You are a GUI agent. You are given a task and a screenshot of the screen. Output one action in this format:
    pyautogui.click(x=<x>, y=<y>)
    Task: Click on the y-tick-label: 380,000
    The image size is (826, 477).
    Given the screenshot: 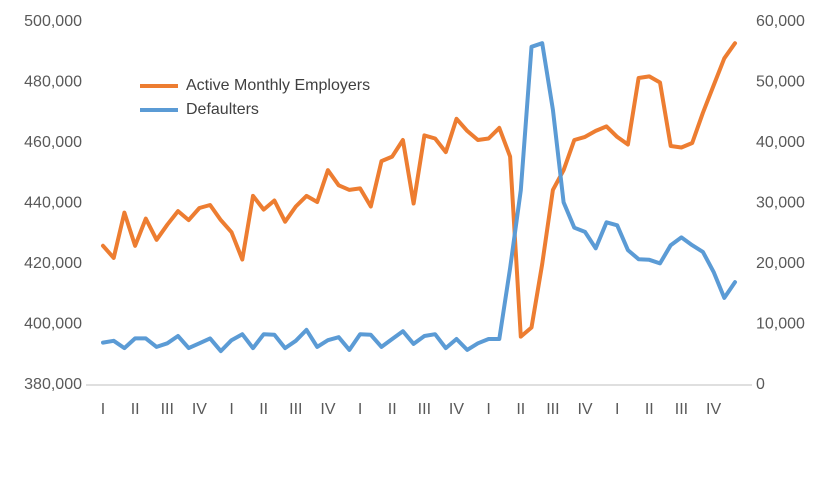 What is the action you would take?
    pyautogui.click(x=53, y=384)
    